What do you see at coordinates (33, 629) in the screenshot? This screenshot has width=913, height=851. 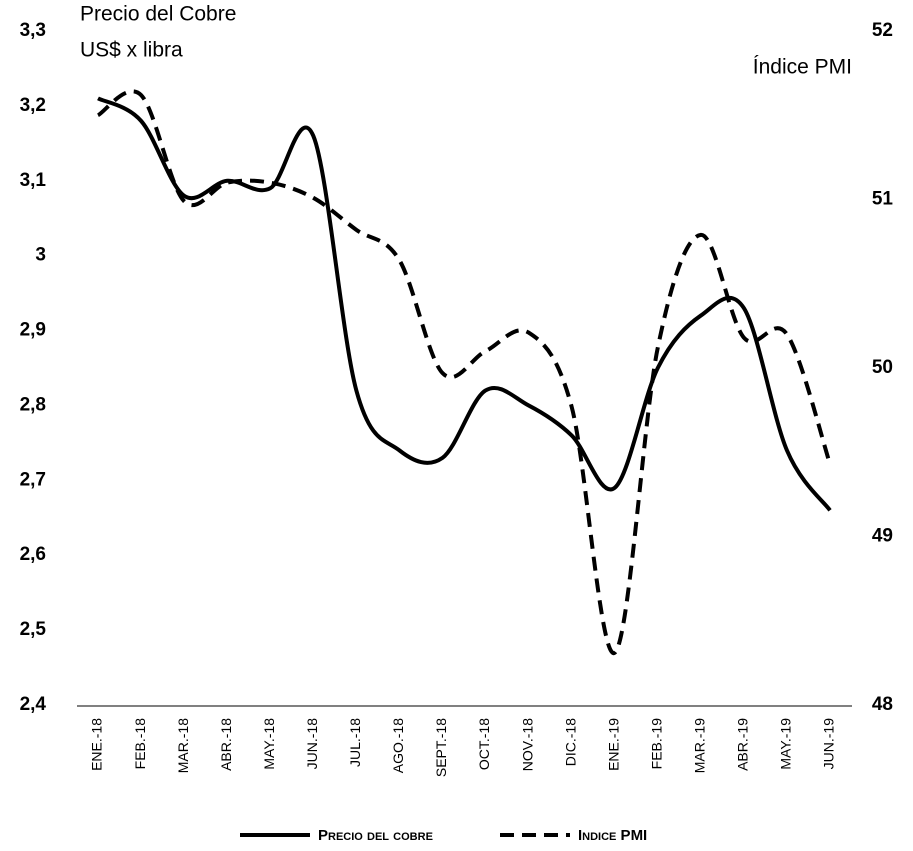 I see `y-tick-label: 2,5` at bounding box center [33, 629].